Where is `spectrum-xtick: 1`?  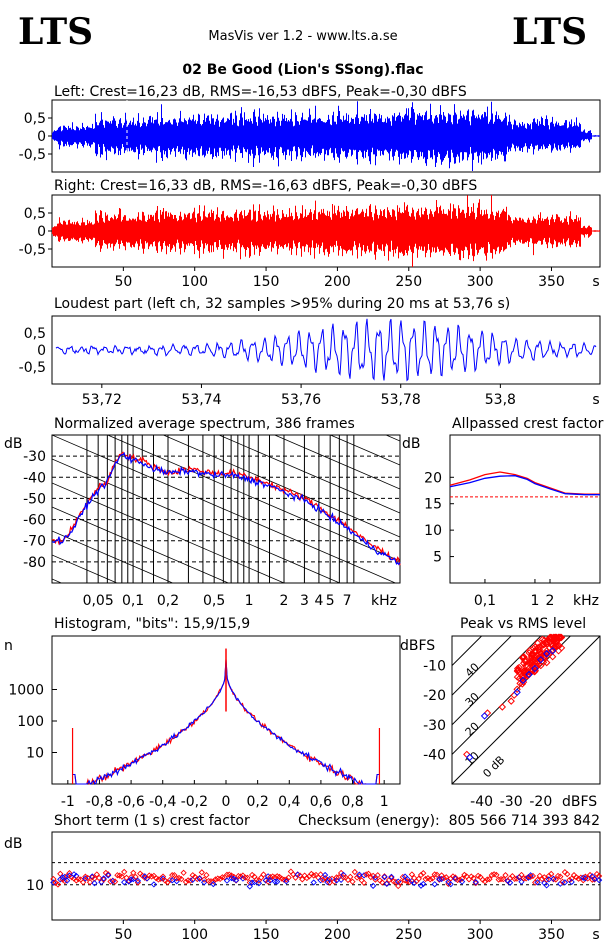
spectrum-xtick: 1 is located at coordinates (249, 601).